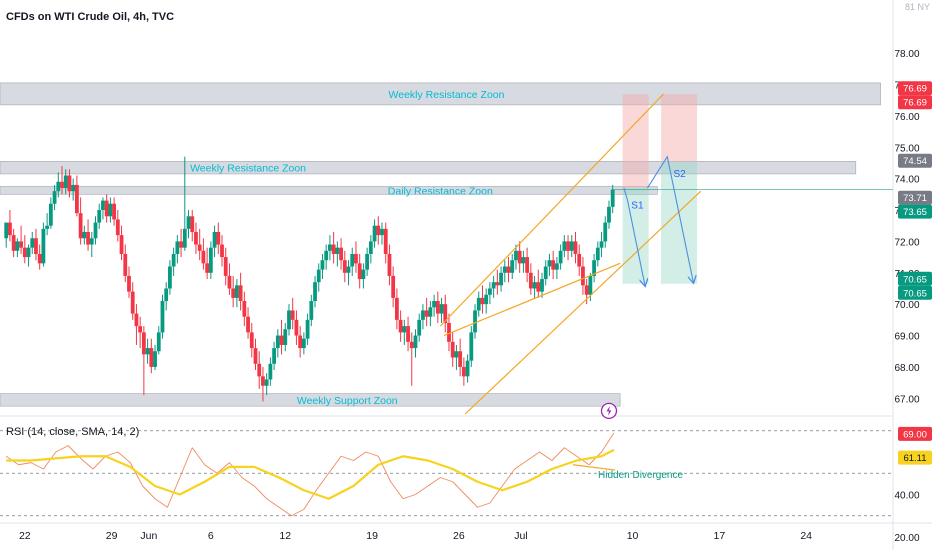 The image size is (932, 555). Describe the element at coordinates (285, 536) in the screenshot. I see `time-tick-4: 12` at that location.